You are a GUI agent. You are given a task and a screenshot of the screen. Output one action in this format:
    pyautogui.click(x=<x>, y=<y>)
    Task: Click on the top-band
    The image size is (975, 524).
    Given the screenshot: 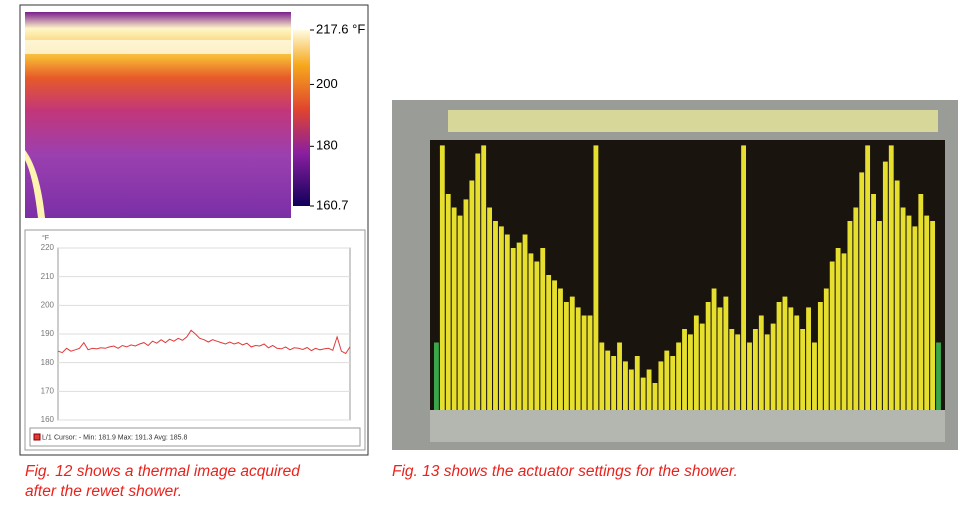 What is the action you would take?
    pyautogui.click(x=693, y=121)
    